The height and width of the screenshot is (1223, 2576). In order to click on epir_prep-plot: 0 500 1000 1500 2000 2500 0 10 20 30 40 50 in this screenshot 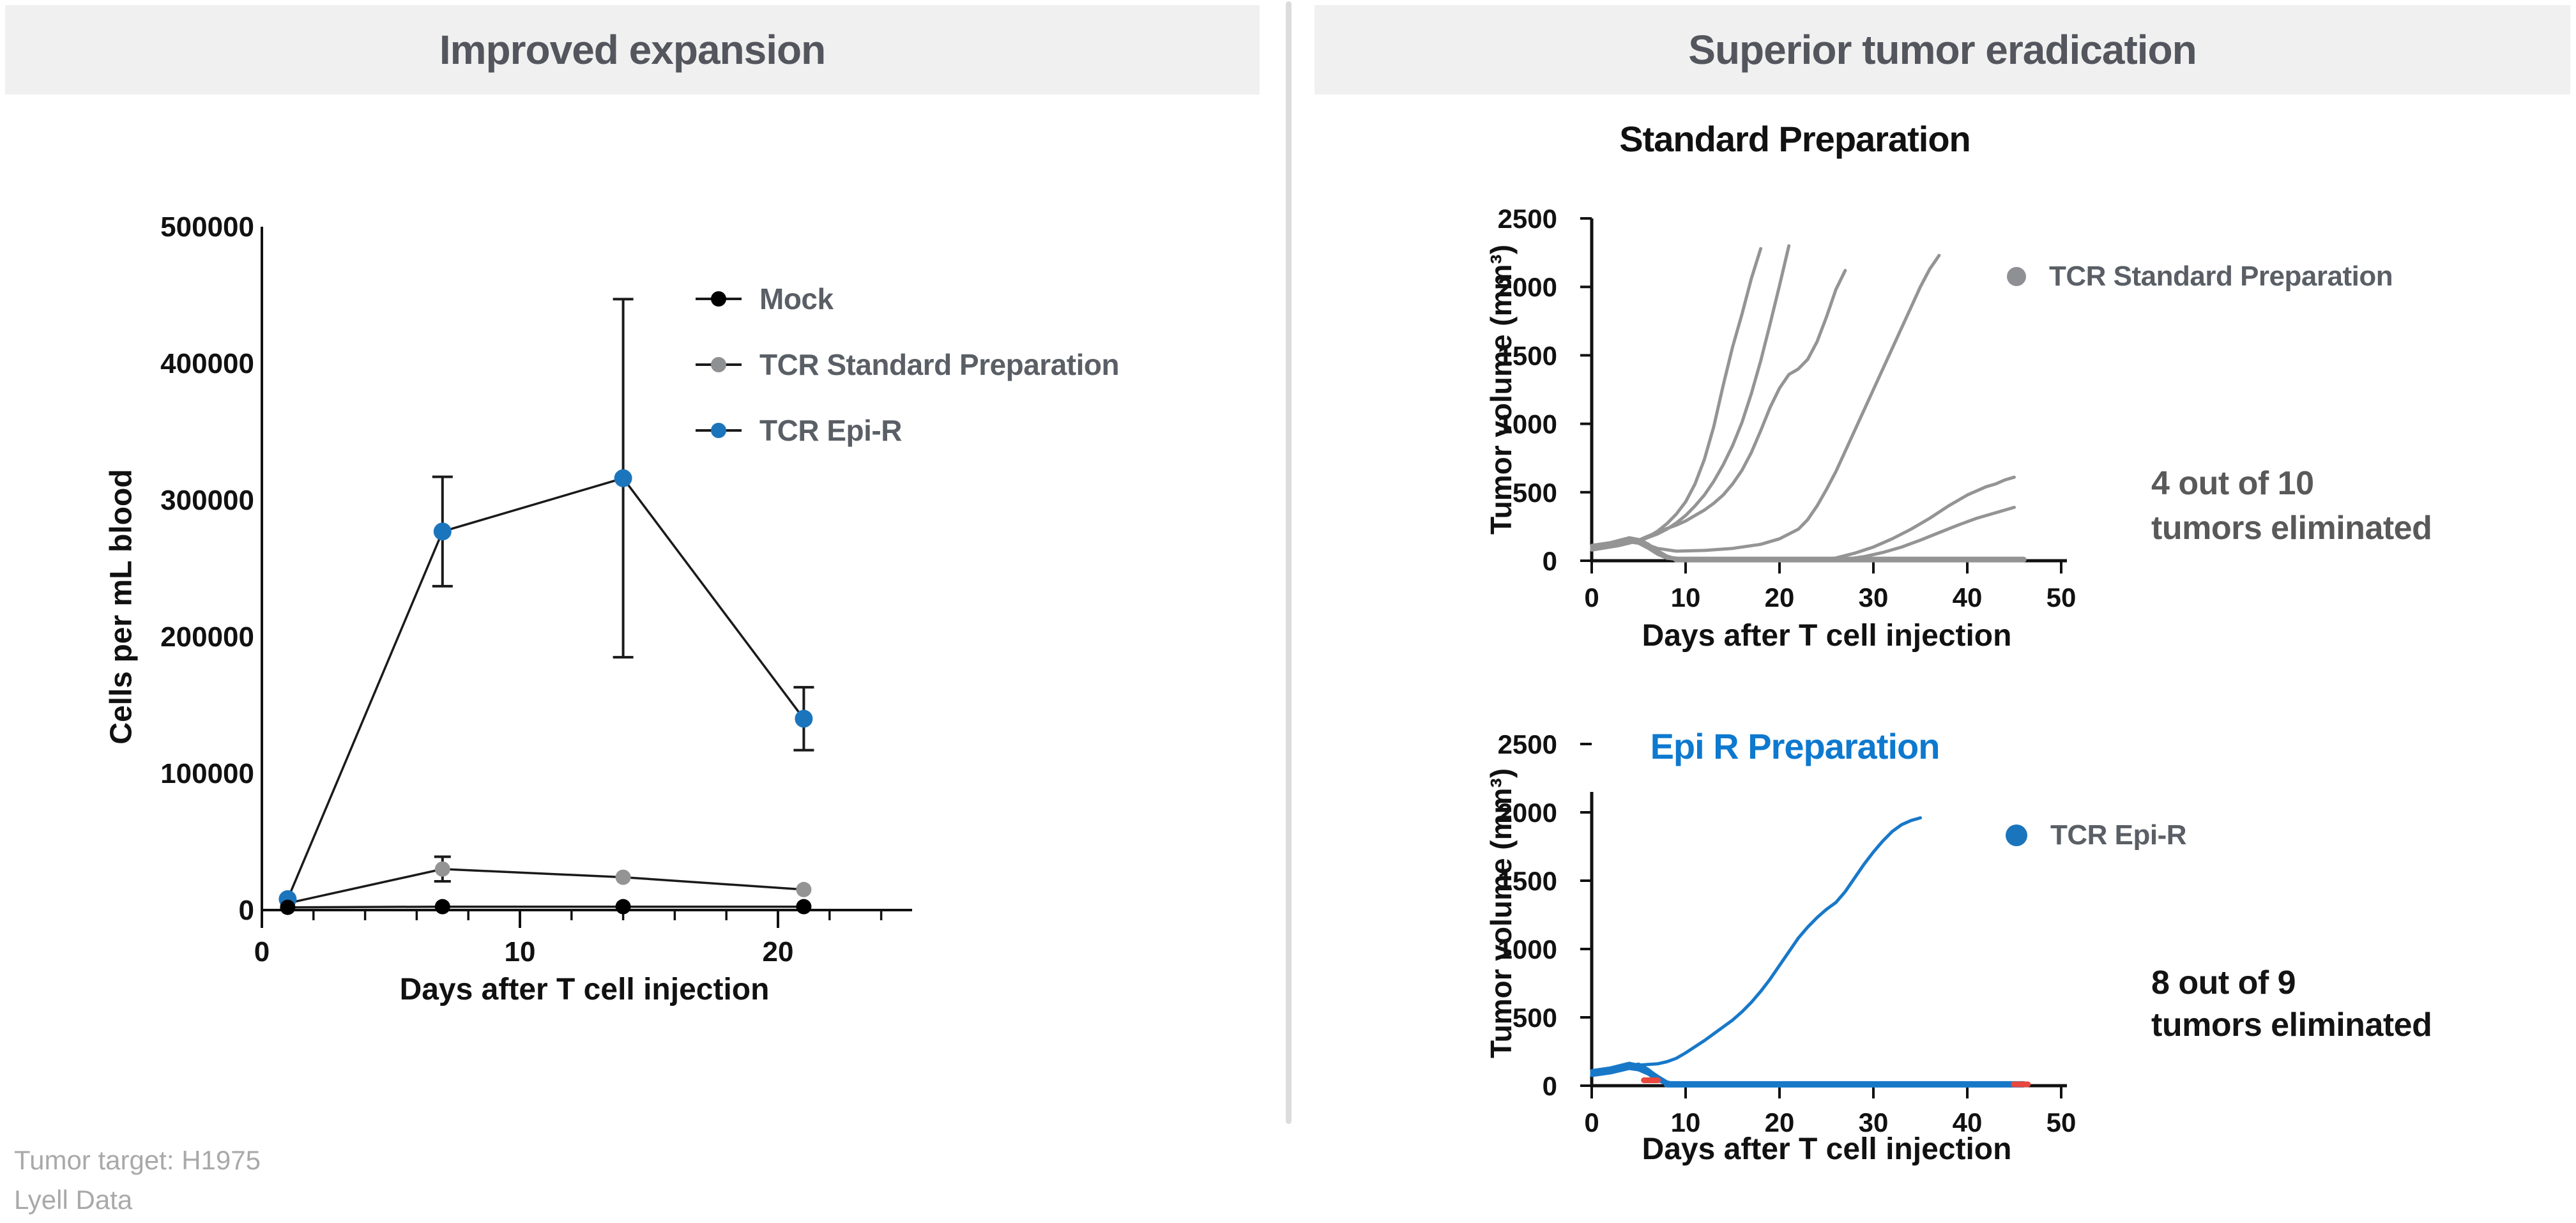, I will do `click(1787, 933)`.